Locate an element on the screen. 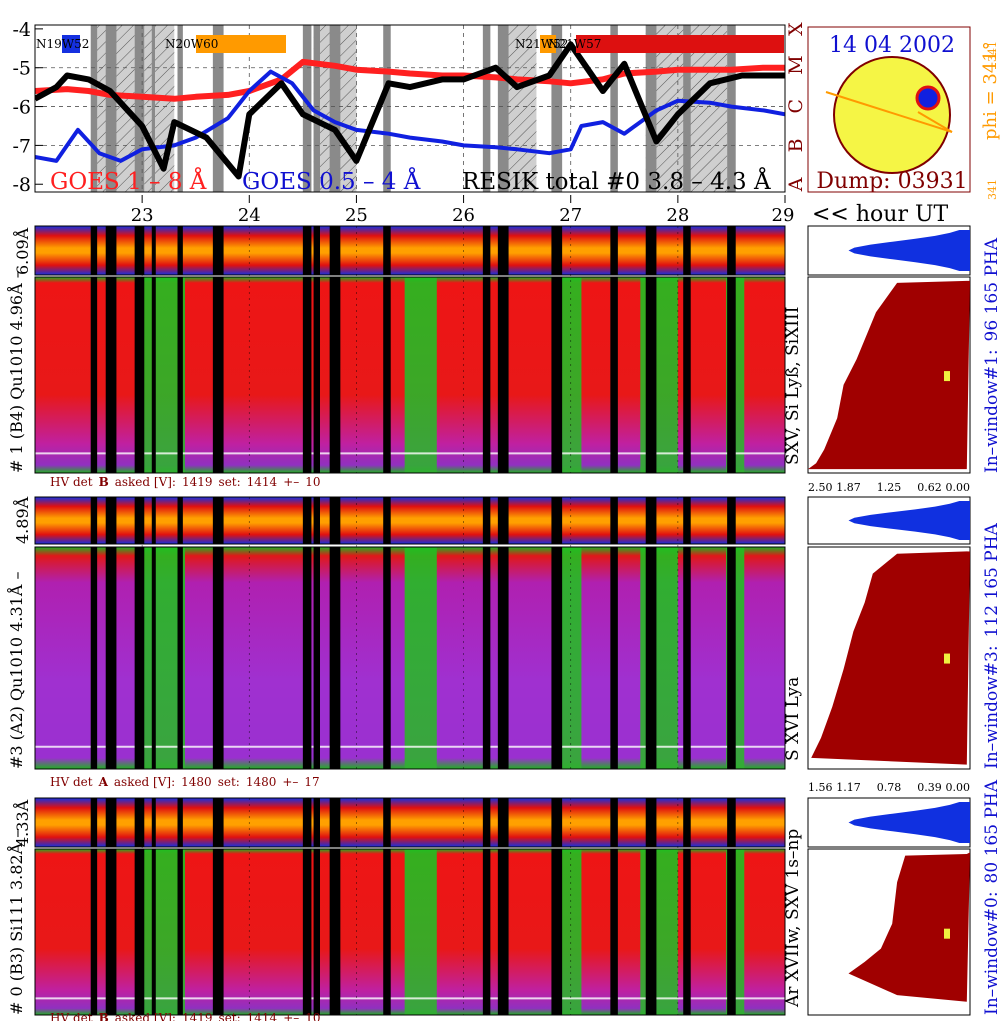  dump-label: Dump: 03931 is located at coordinates (891, 181).